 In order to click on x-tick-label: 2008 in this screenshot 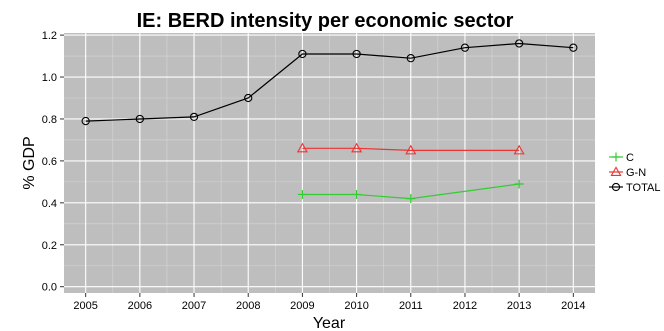, I will do `click(248, 306)`.